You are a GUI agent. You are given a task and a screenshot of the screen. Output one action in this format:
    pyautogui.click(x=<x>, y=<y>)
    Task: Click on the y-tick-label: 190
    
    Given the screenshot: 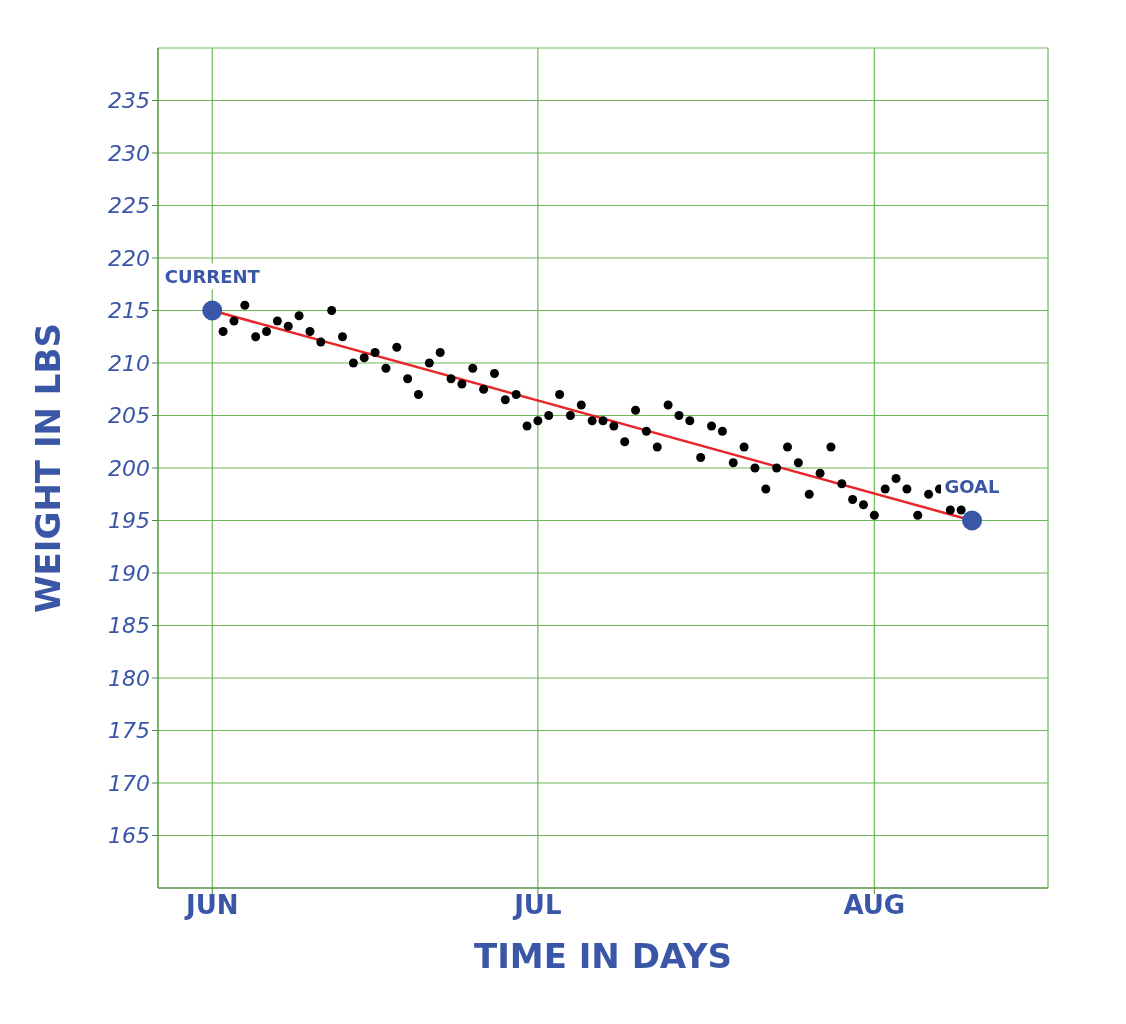 What is the action you would take?
    pyautogui.click(x=129, y=573)
    